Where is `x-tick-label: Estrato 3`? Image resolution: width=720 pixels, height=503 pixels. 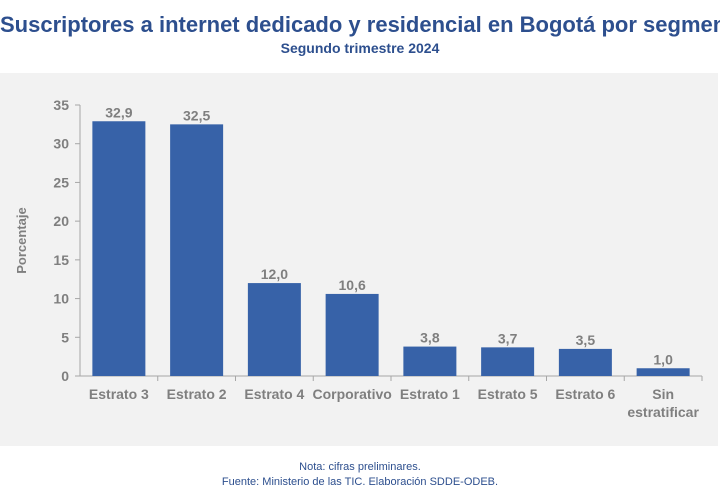 x-tick-label: Estrato 3 is located at coordinates (119, 394).